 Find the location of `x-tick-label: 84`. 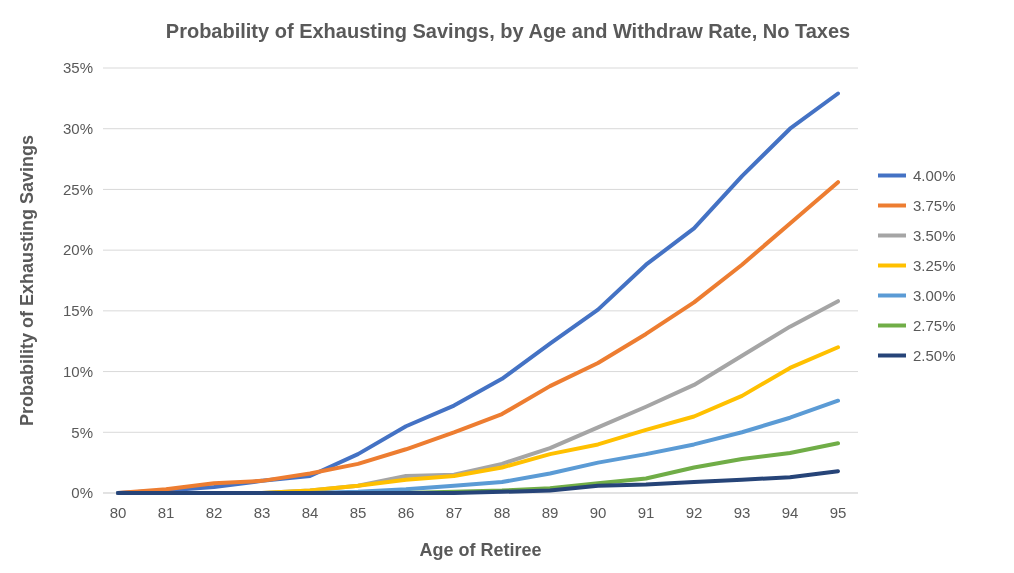

x-tick-label: 84 is located at coordinates (310, 512).